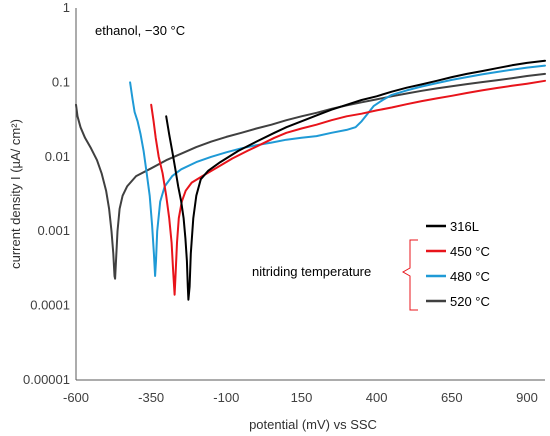  Describe the element at coordinates (61, 81) in the screenshot. I see `y-tick-label: 0.1` at that location.